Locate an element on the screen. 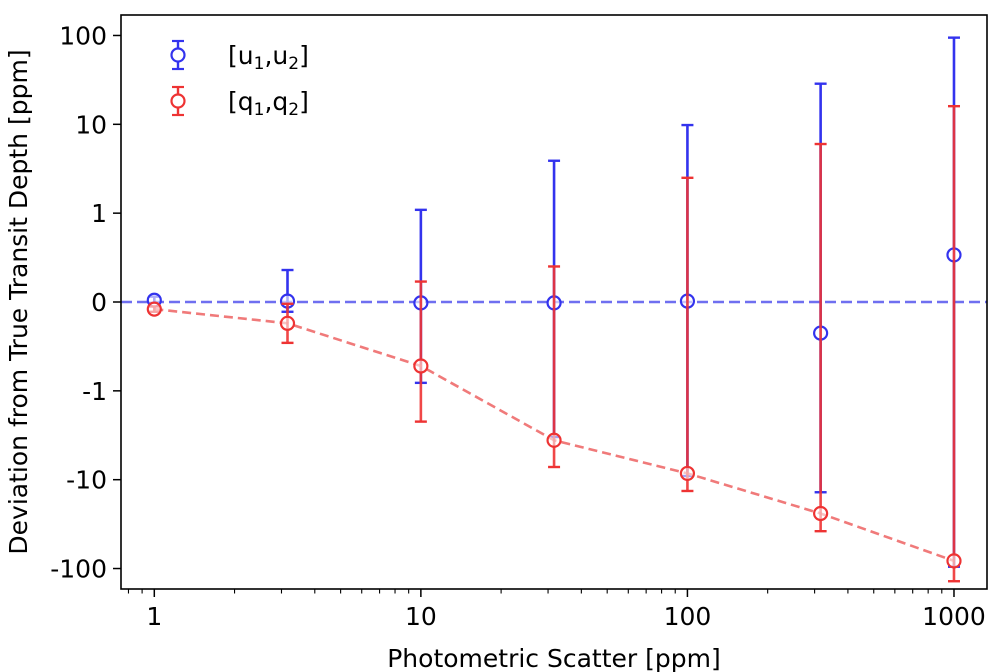 Image resolution: width=1000 pixels, height=672 pixels. x-tick-label: 10 is located at coordinates (421, 616).